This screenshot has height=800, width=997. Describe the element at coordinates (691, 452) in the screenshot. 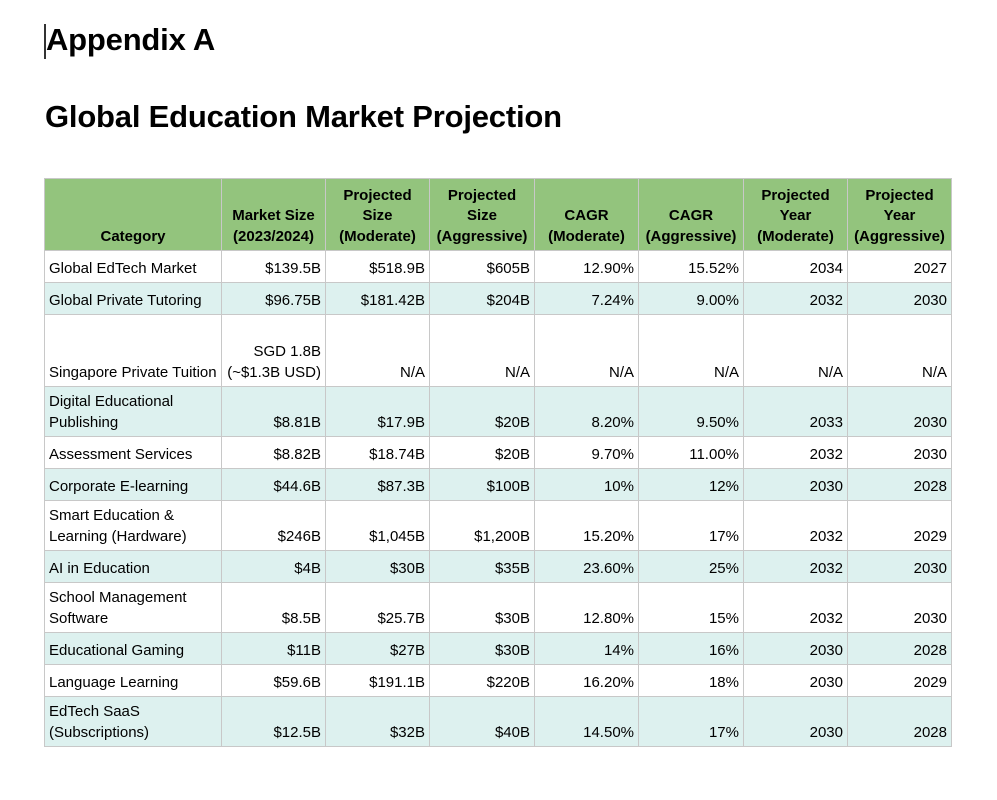

I see `table-cell: 11.00%` at that location.